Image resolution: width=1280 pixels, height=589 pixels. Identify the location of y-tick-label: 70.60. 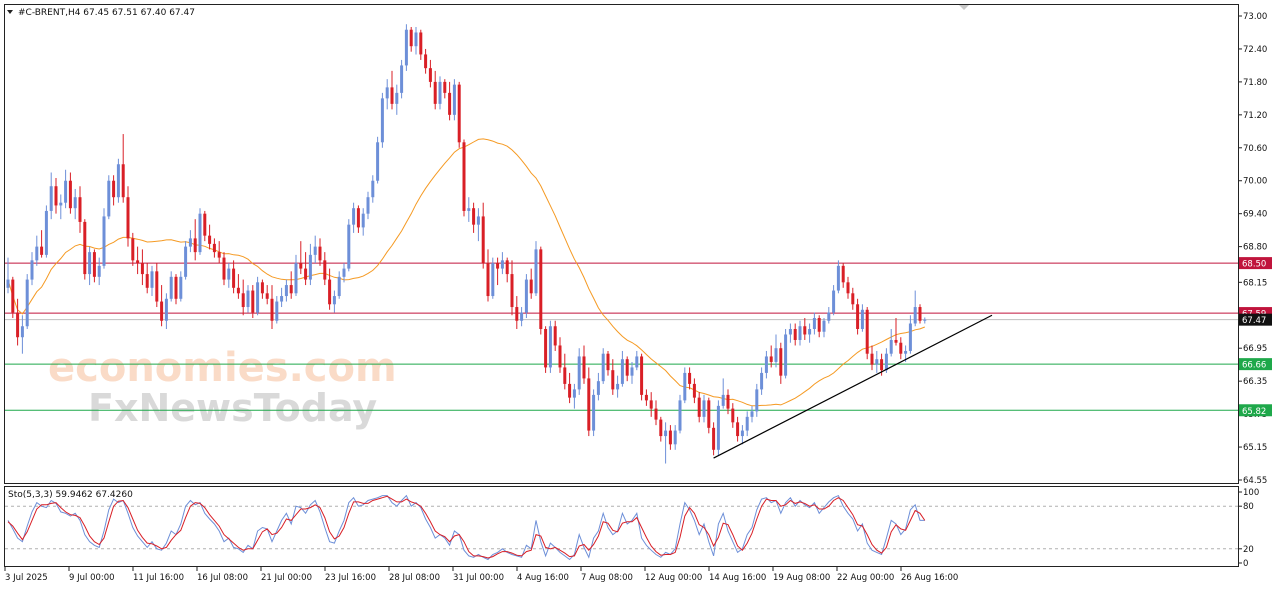
(1255, 149).